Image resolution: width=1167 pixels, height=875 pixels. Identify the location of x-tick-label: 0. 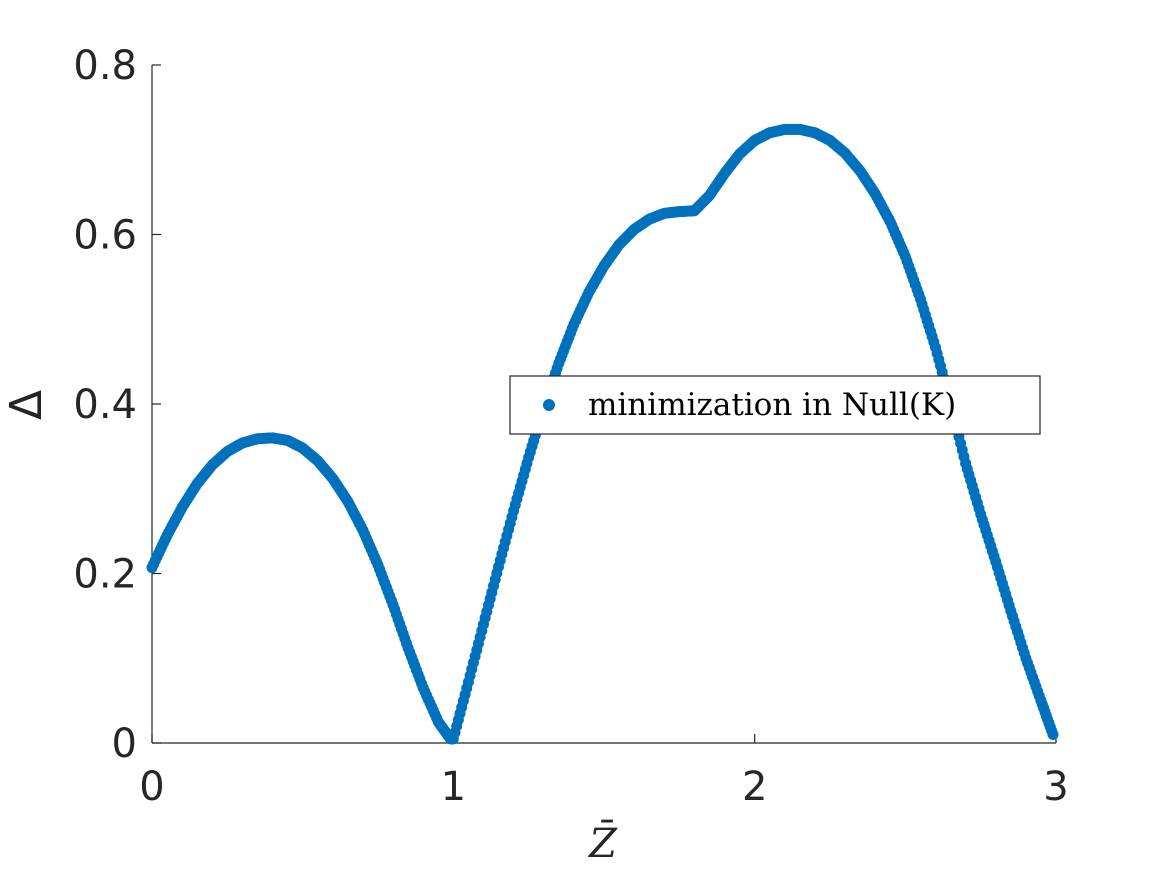
(151, 787).